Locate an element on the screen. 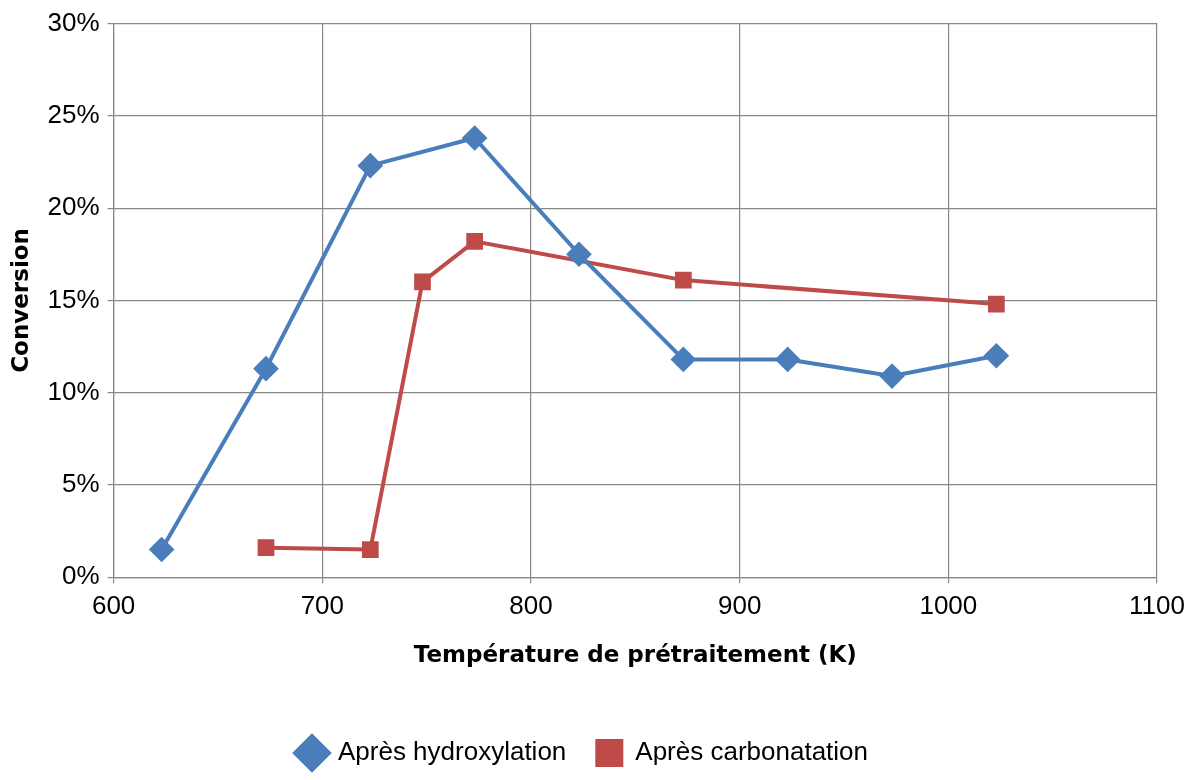 This screenshot has height=780, width=1193. x-tick-label: 600 is located at coordinates (113, 604).